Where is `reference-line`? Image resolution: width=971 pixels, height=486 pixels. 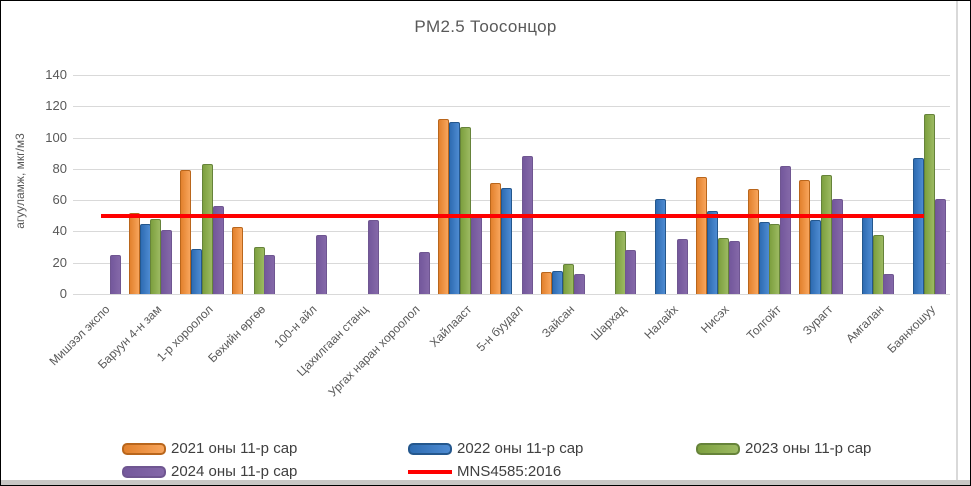 reference-line is located at coordinates (512, 216).